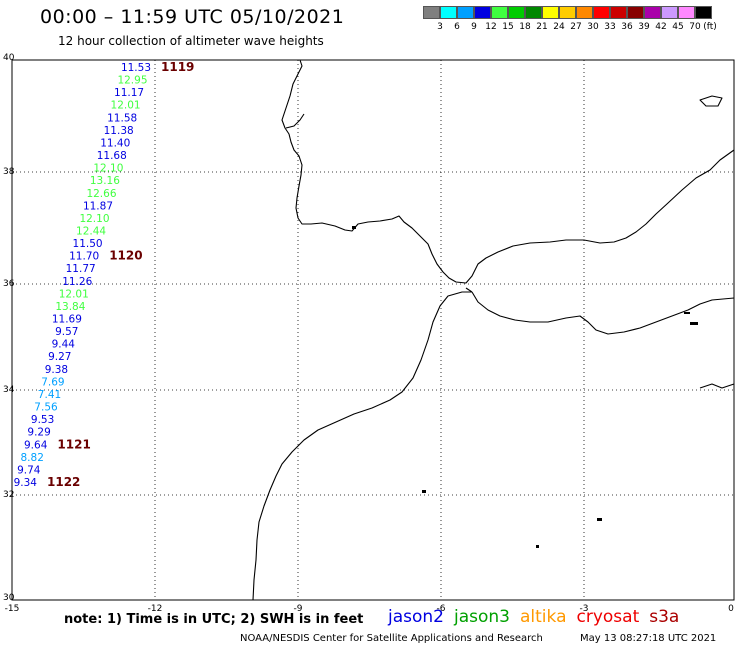  I want to click on lat-tick-label: 34, so click(9, 390).